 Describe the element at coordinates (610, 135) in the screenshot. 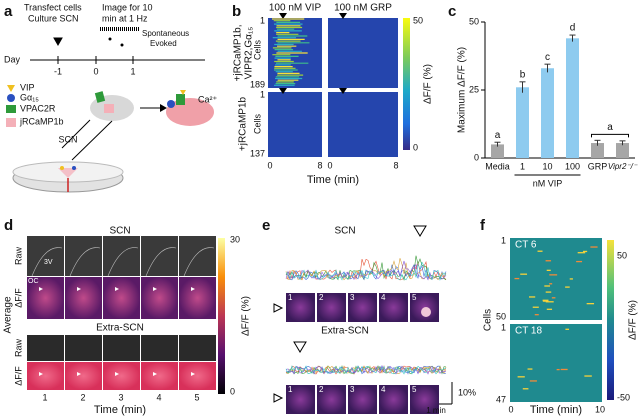

I see `bracket` at that location.